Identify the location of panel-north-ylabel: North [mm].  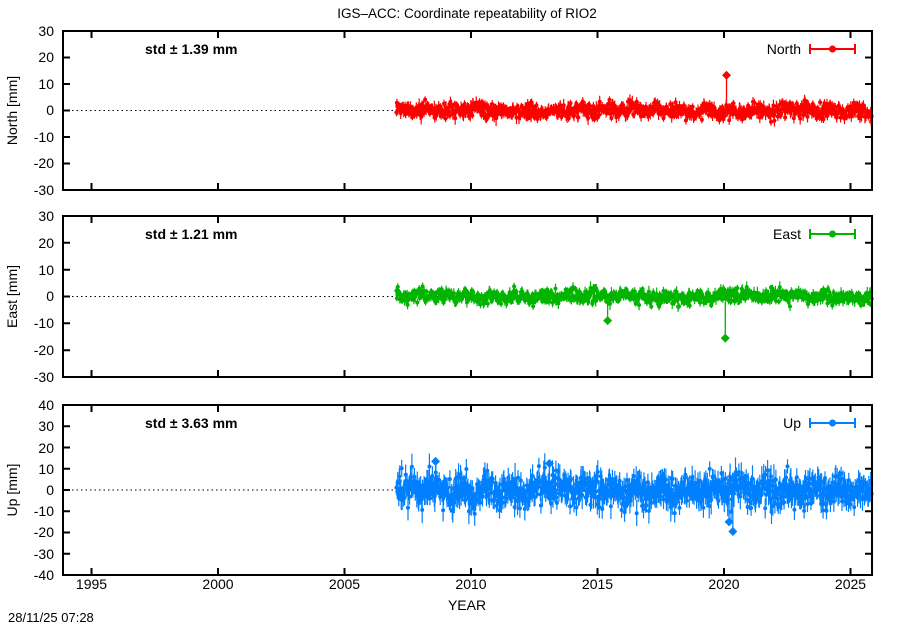
(12, 110).